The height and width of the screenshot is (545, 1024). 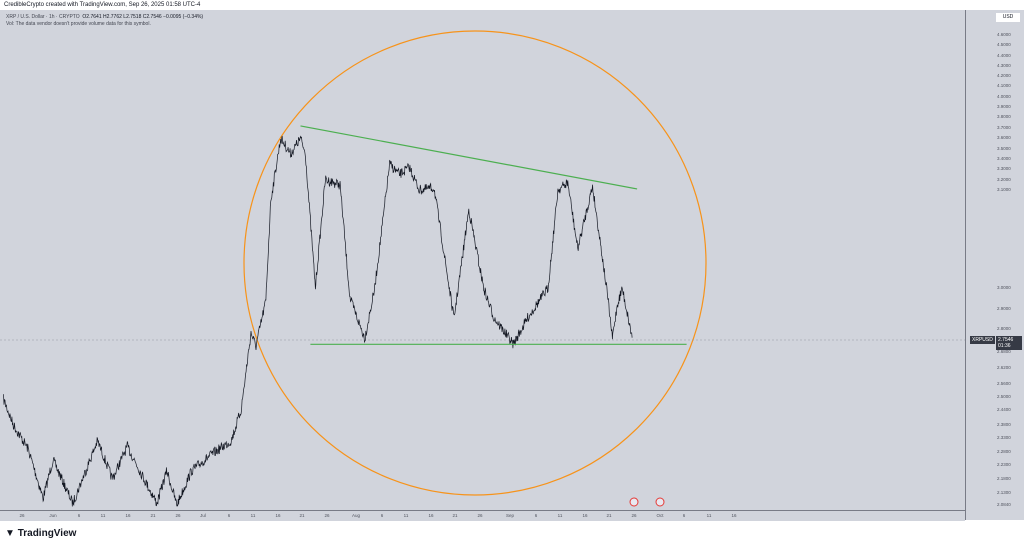 What do you see at coordinates (1004, 346) in the screenshot?
I see `bar-countdown: 01:36` at bounding box center [1004, 346].